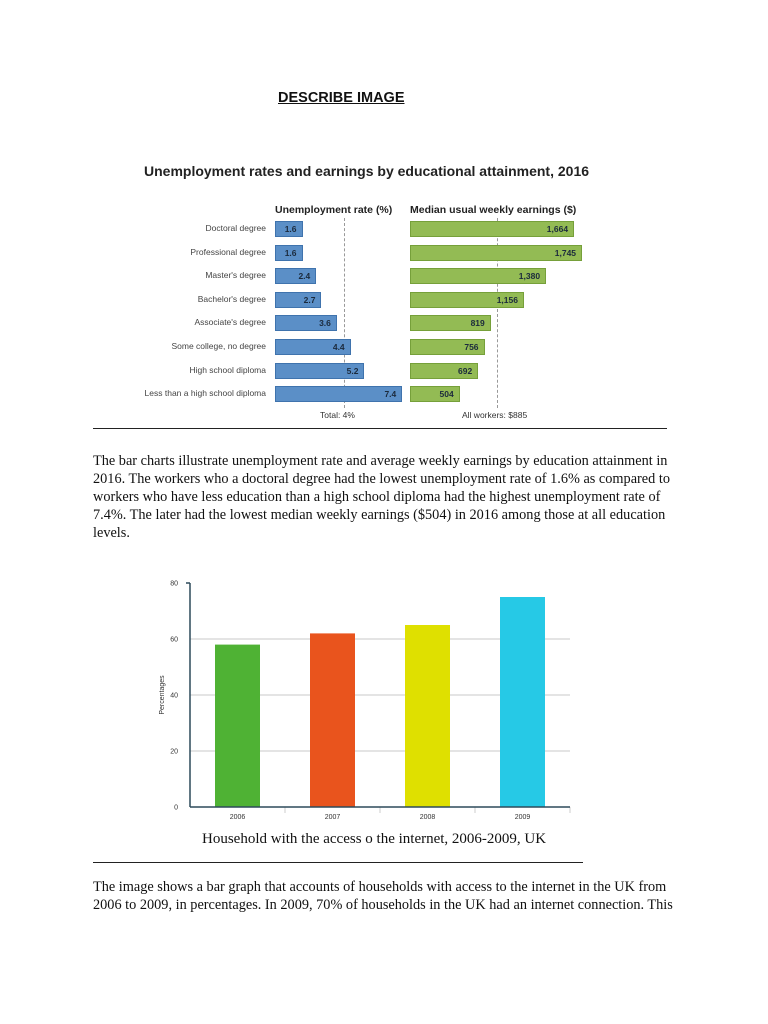  What do you see at coordinates (495, 415) in the screenshot?
I see `earnings-reference-label: All workers: $885` at bounding box center [495, 415].